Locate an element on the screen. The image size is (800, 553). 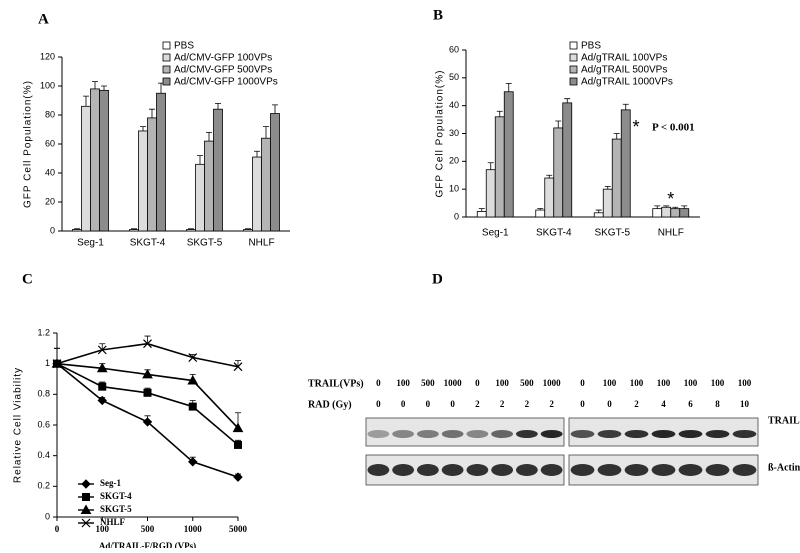
y-tick-label: 40 is located at coordinates (454, 105).